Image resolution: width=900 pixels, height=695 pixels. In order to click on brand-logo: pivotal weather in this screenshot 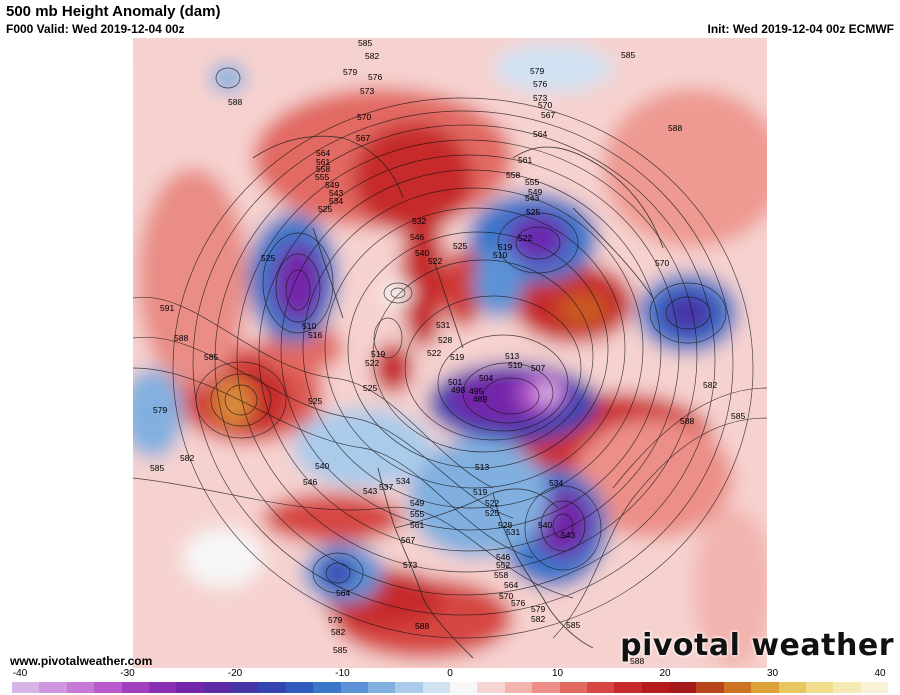, I will do `click(757, 645)`.